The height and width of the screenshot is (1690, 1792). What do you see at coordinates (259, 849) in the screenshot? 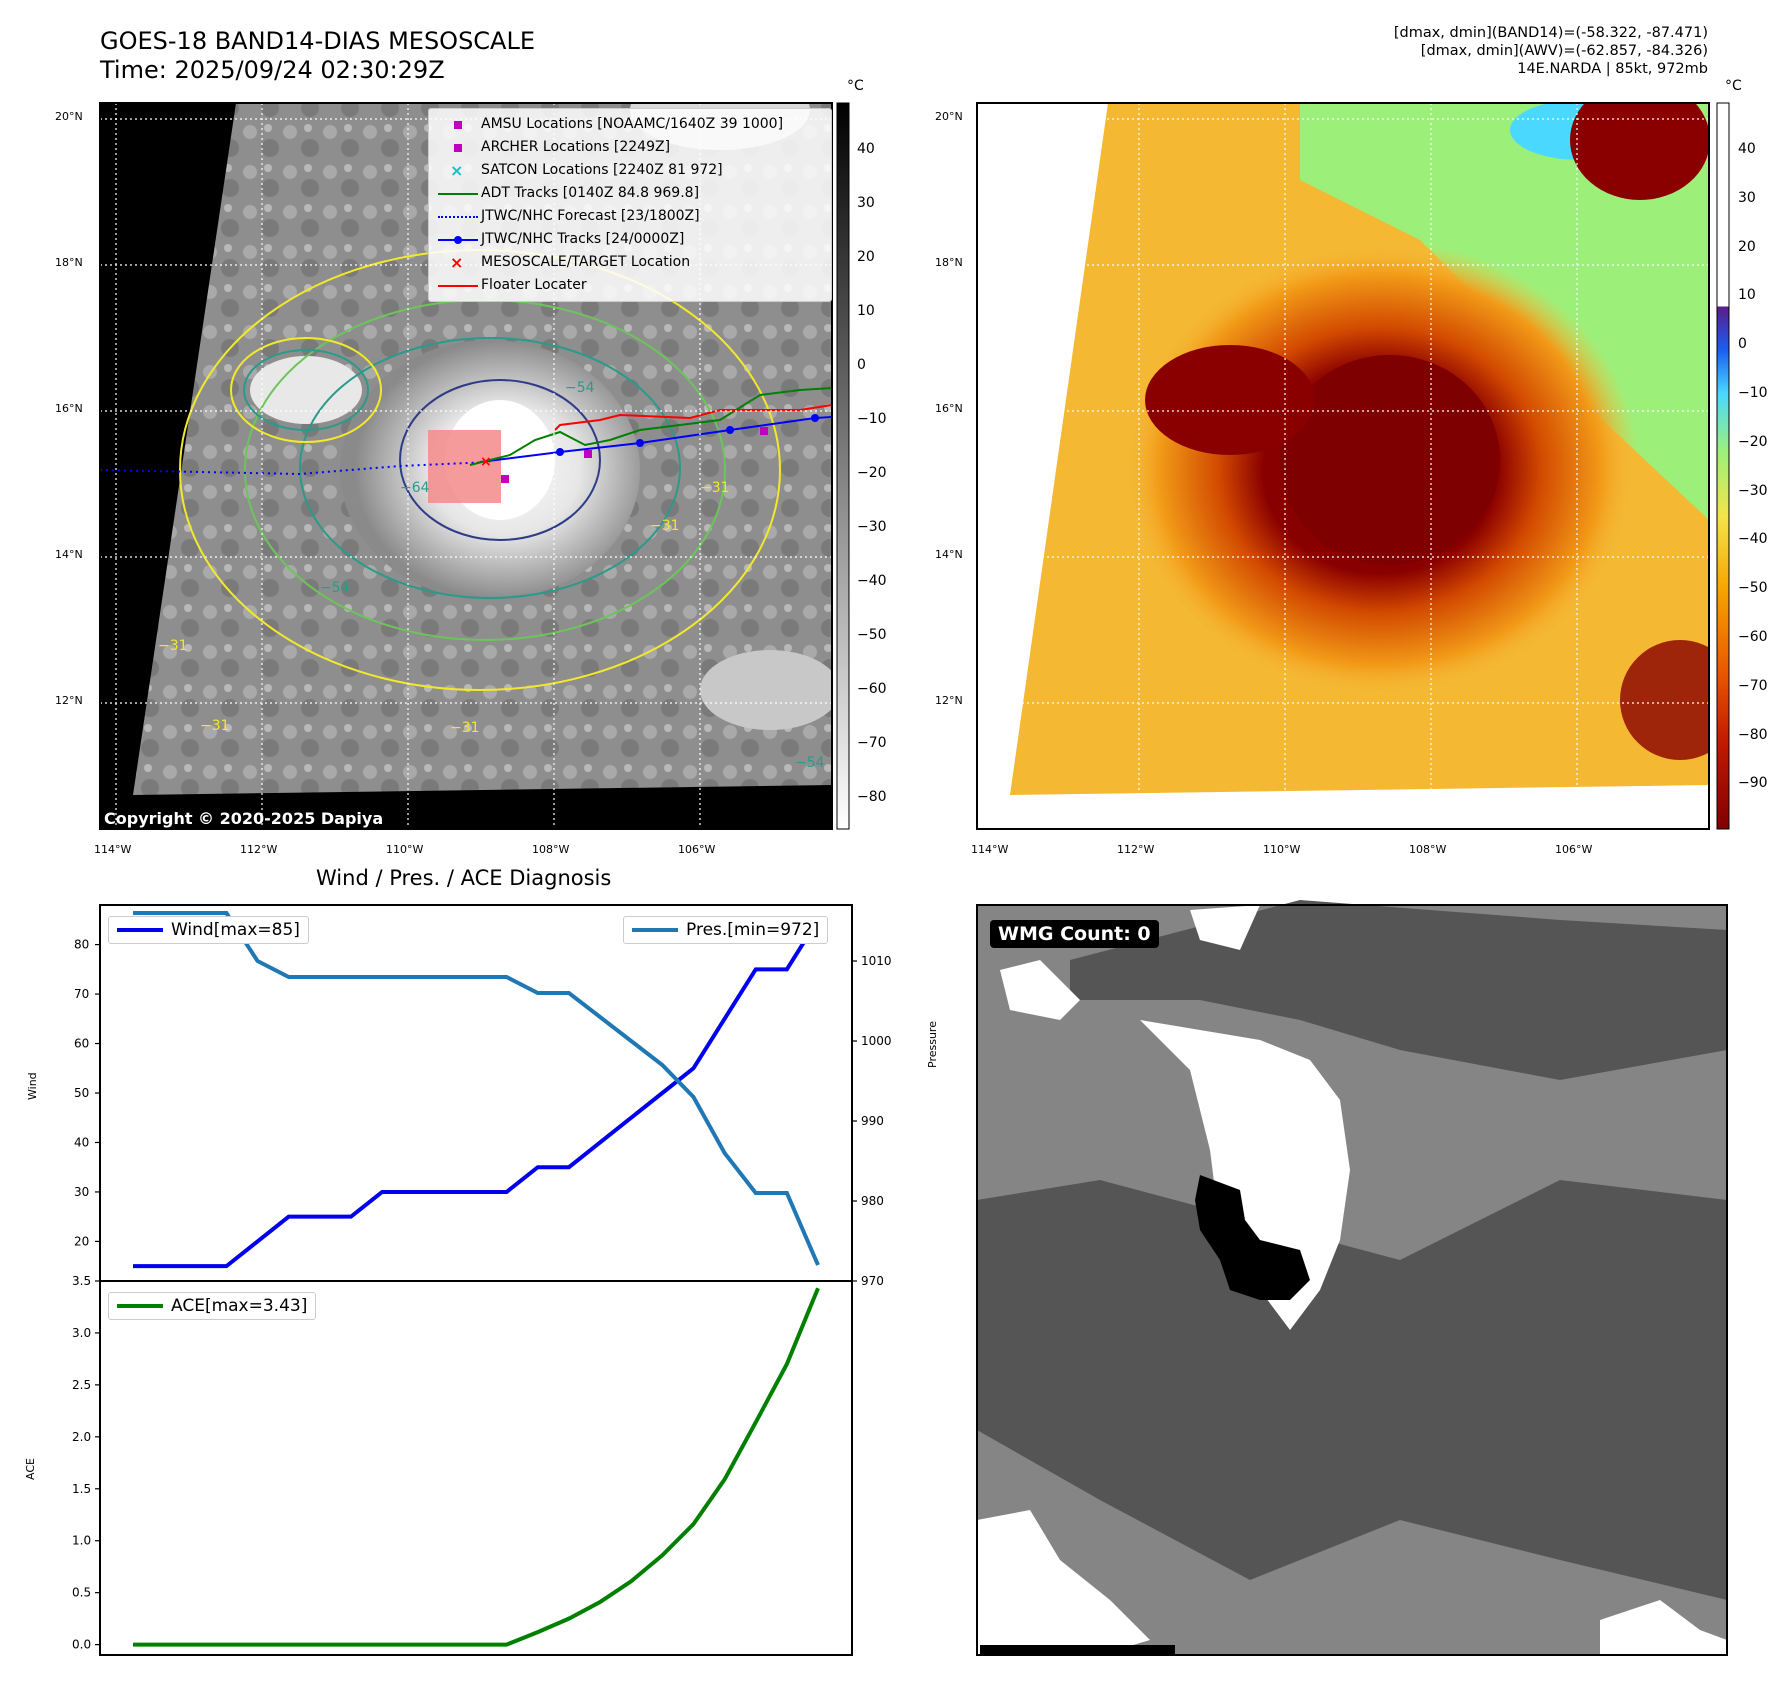
I see `ir-lon-tick: 112°W` at bounding box center [259, 849].